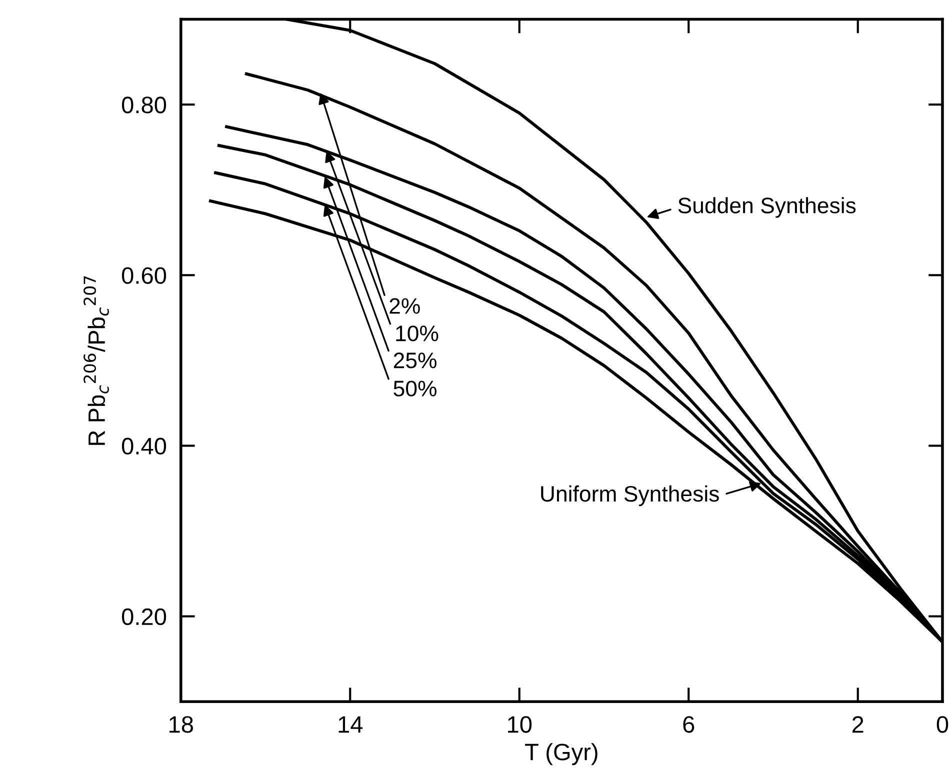 This screenshot has width=952, height=771. I want to click on x-axis-title: T (Gyr), so click(561, 754).